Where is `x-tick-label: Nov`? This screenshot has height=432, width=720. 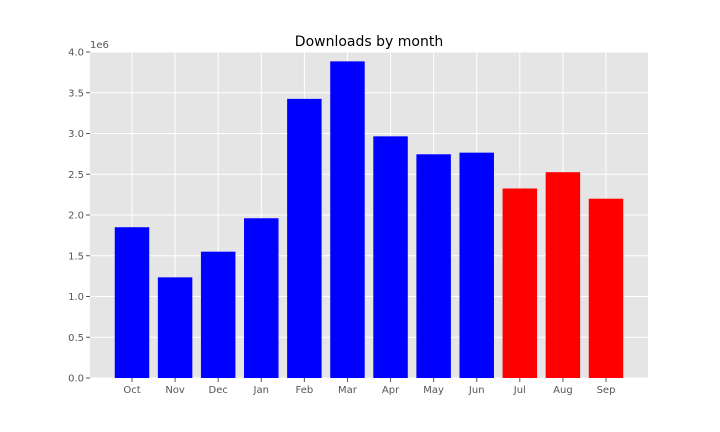
x-tick-label: Nov is located at coordinates (175, 390).